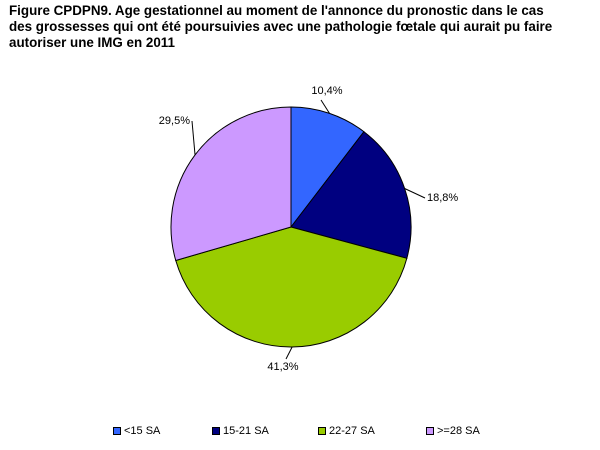  I want to click on data-label-15-21: 18,8%, so click(442, 198).